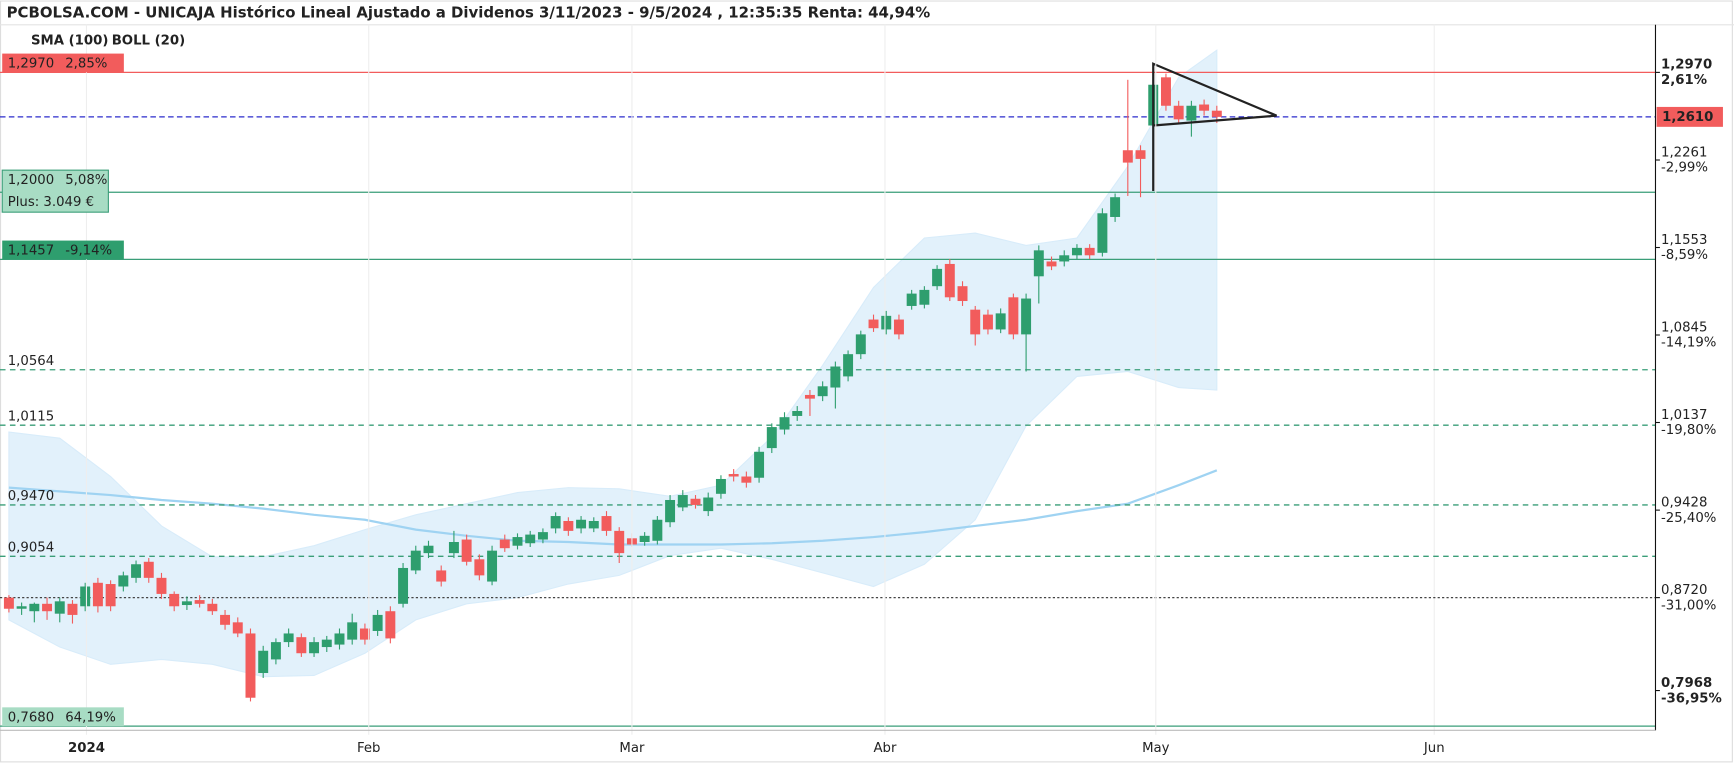  I want to click on level-label: 1,0564, so click(31, 361).